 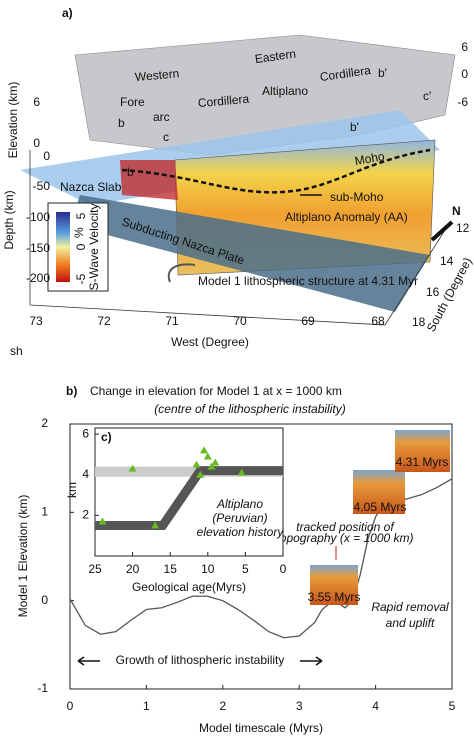 I want to click on tick-label: 68, so click(x=378, y=321).